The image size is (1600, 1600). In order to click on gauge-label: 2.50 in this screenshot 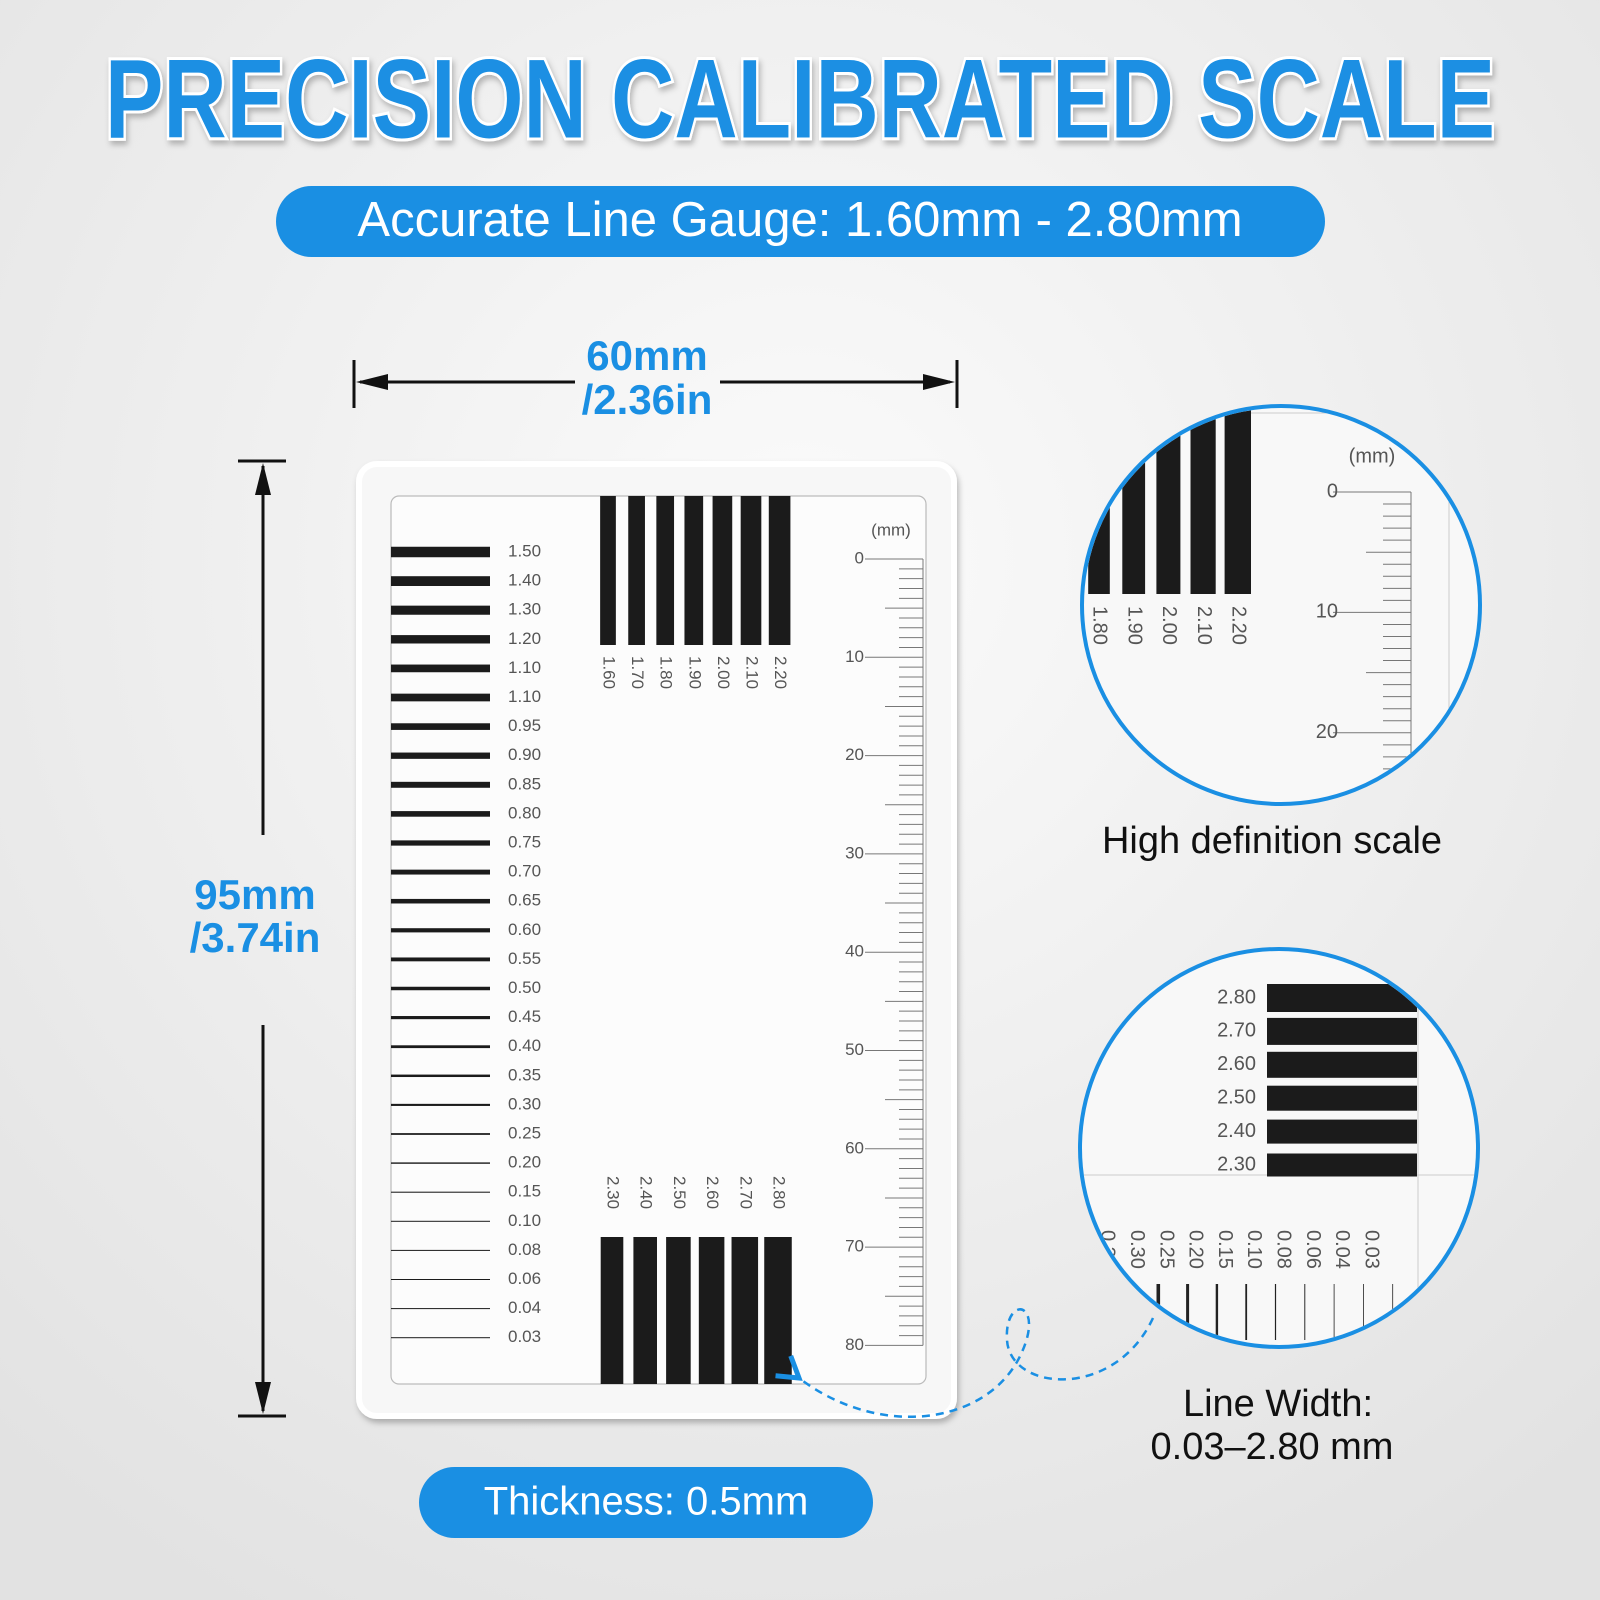, I will do `click(1236, 1097)`.